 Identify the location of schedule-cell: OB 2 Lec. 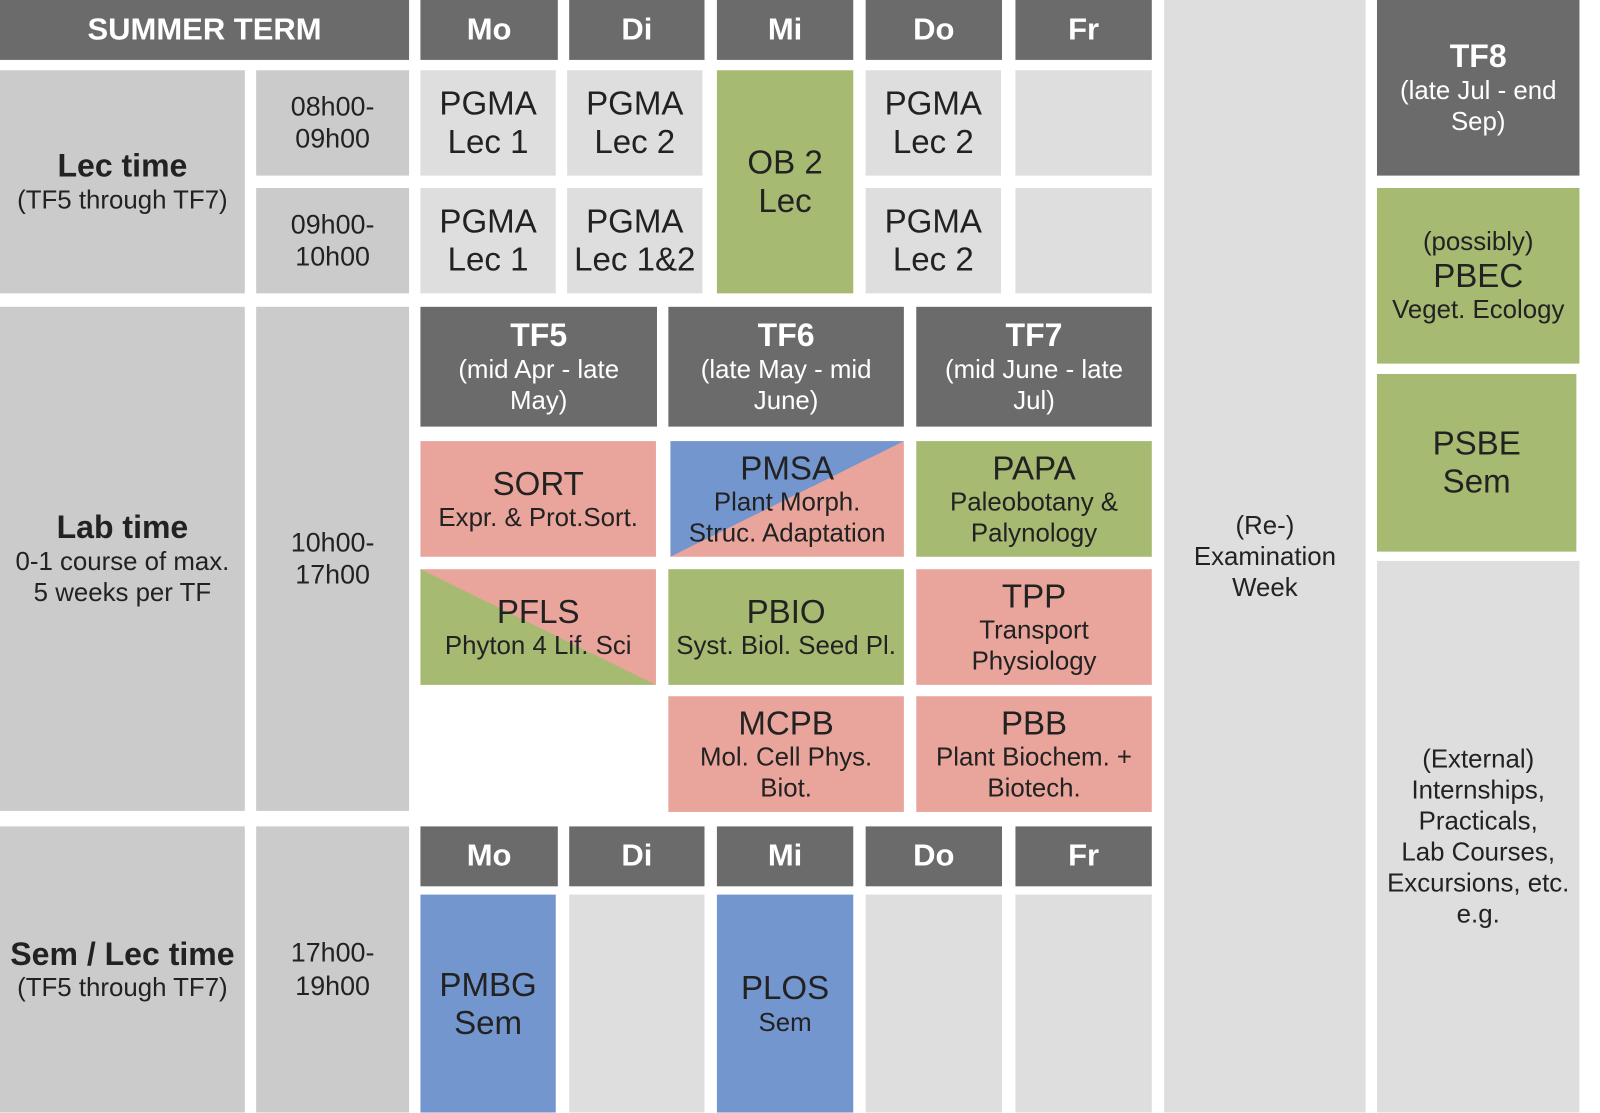
(785, 182).